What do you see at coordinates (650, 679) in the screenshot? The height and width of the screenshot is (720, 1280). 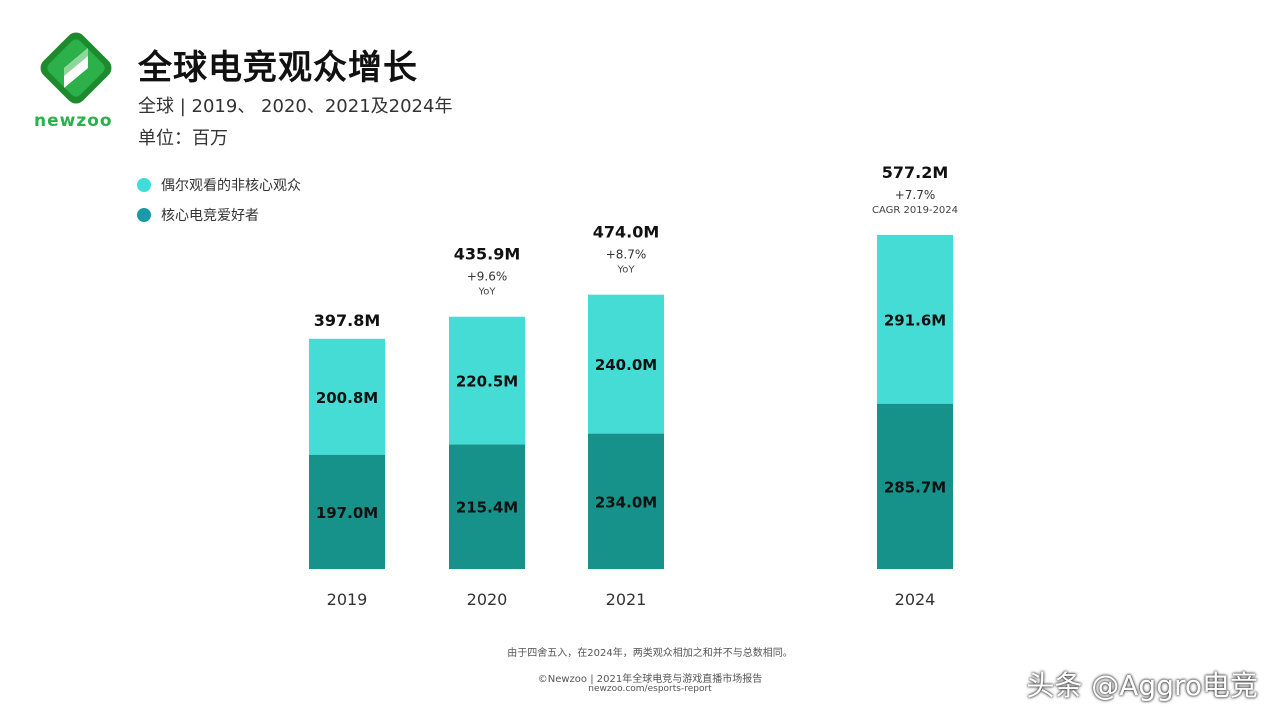 I see `source-text: ©Newzoo | 2021年全球电竞与游戏直播市场报告` at bounding box center [650, 679].